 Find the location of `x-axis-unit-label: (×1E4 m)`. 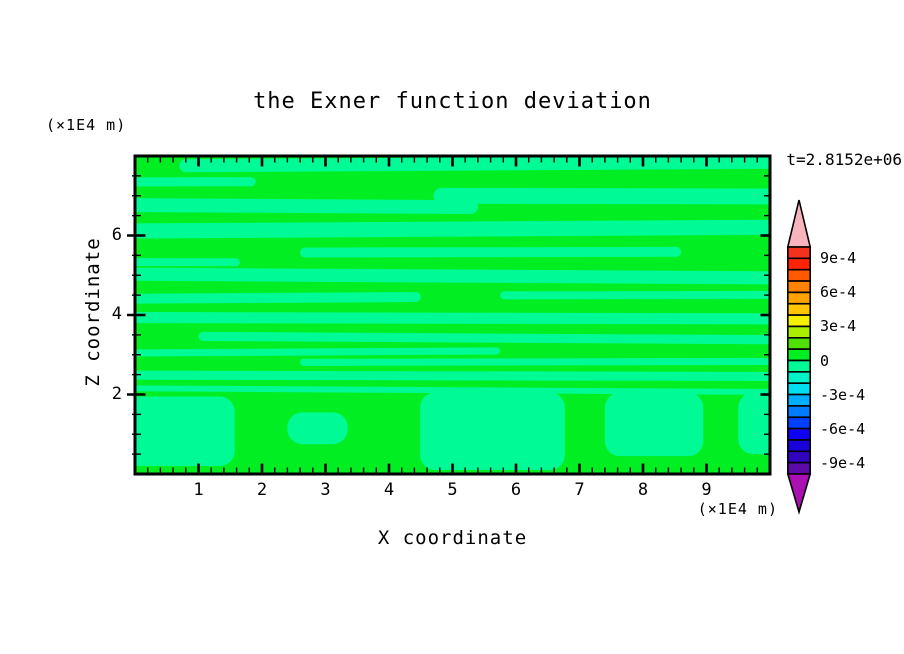

x-axis-unit-label: (×1E4 m) is located at coordinates (737, 509).